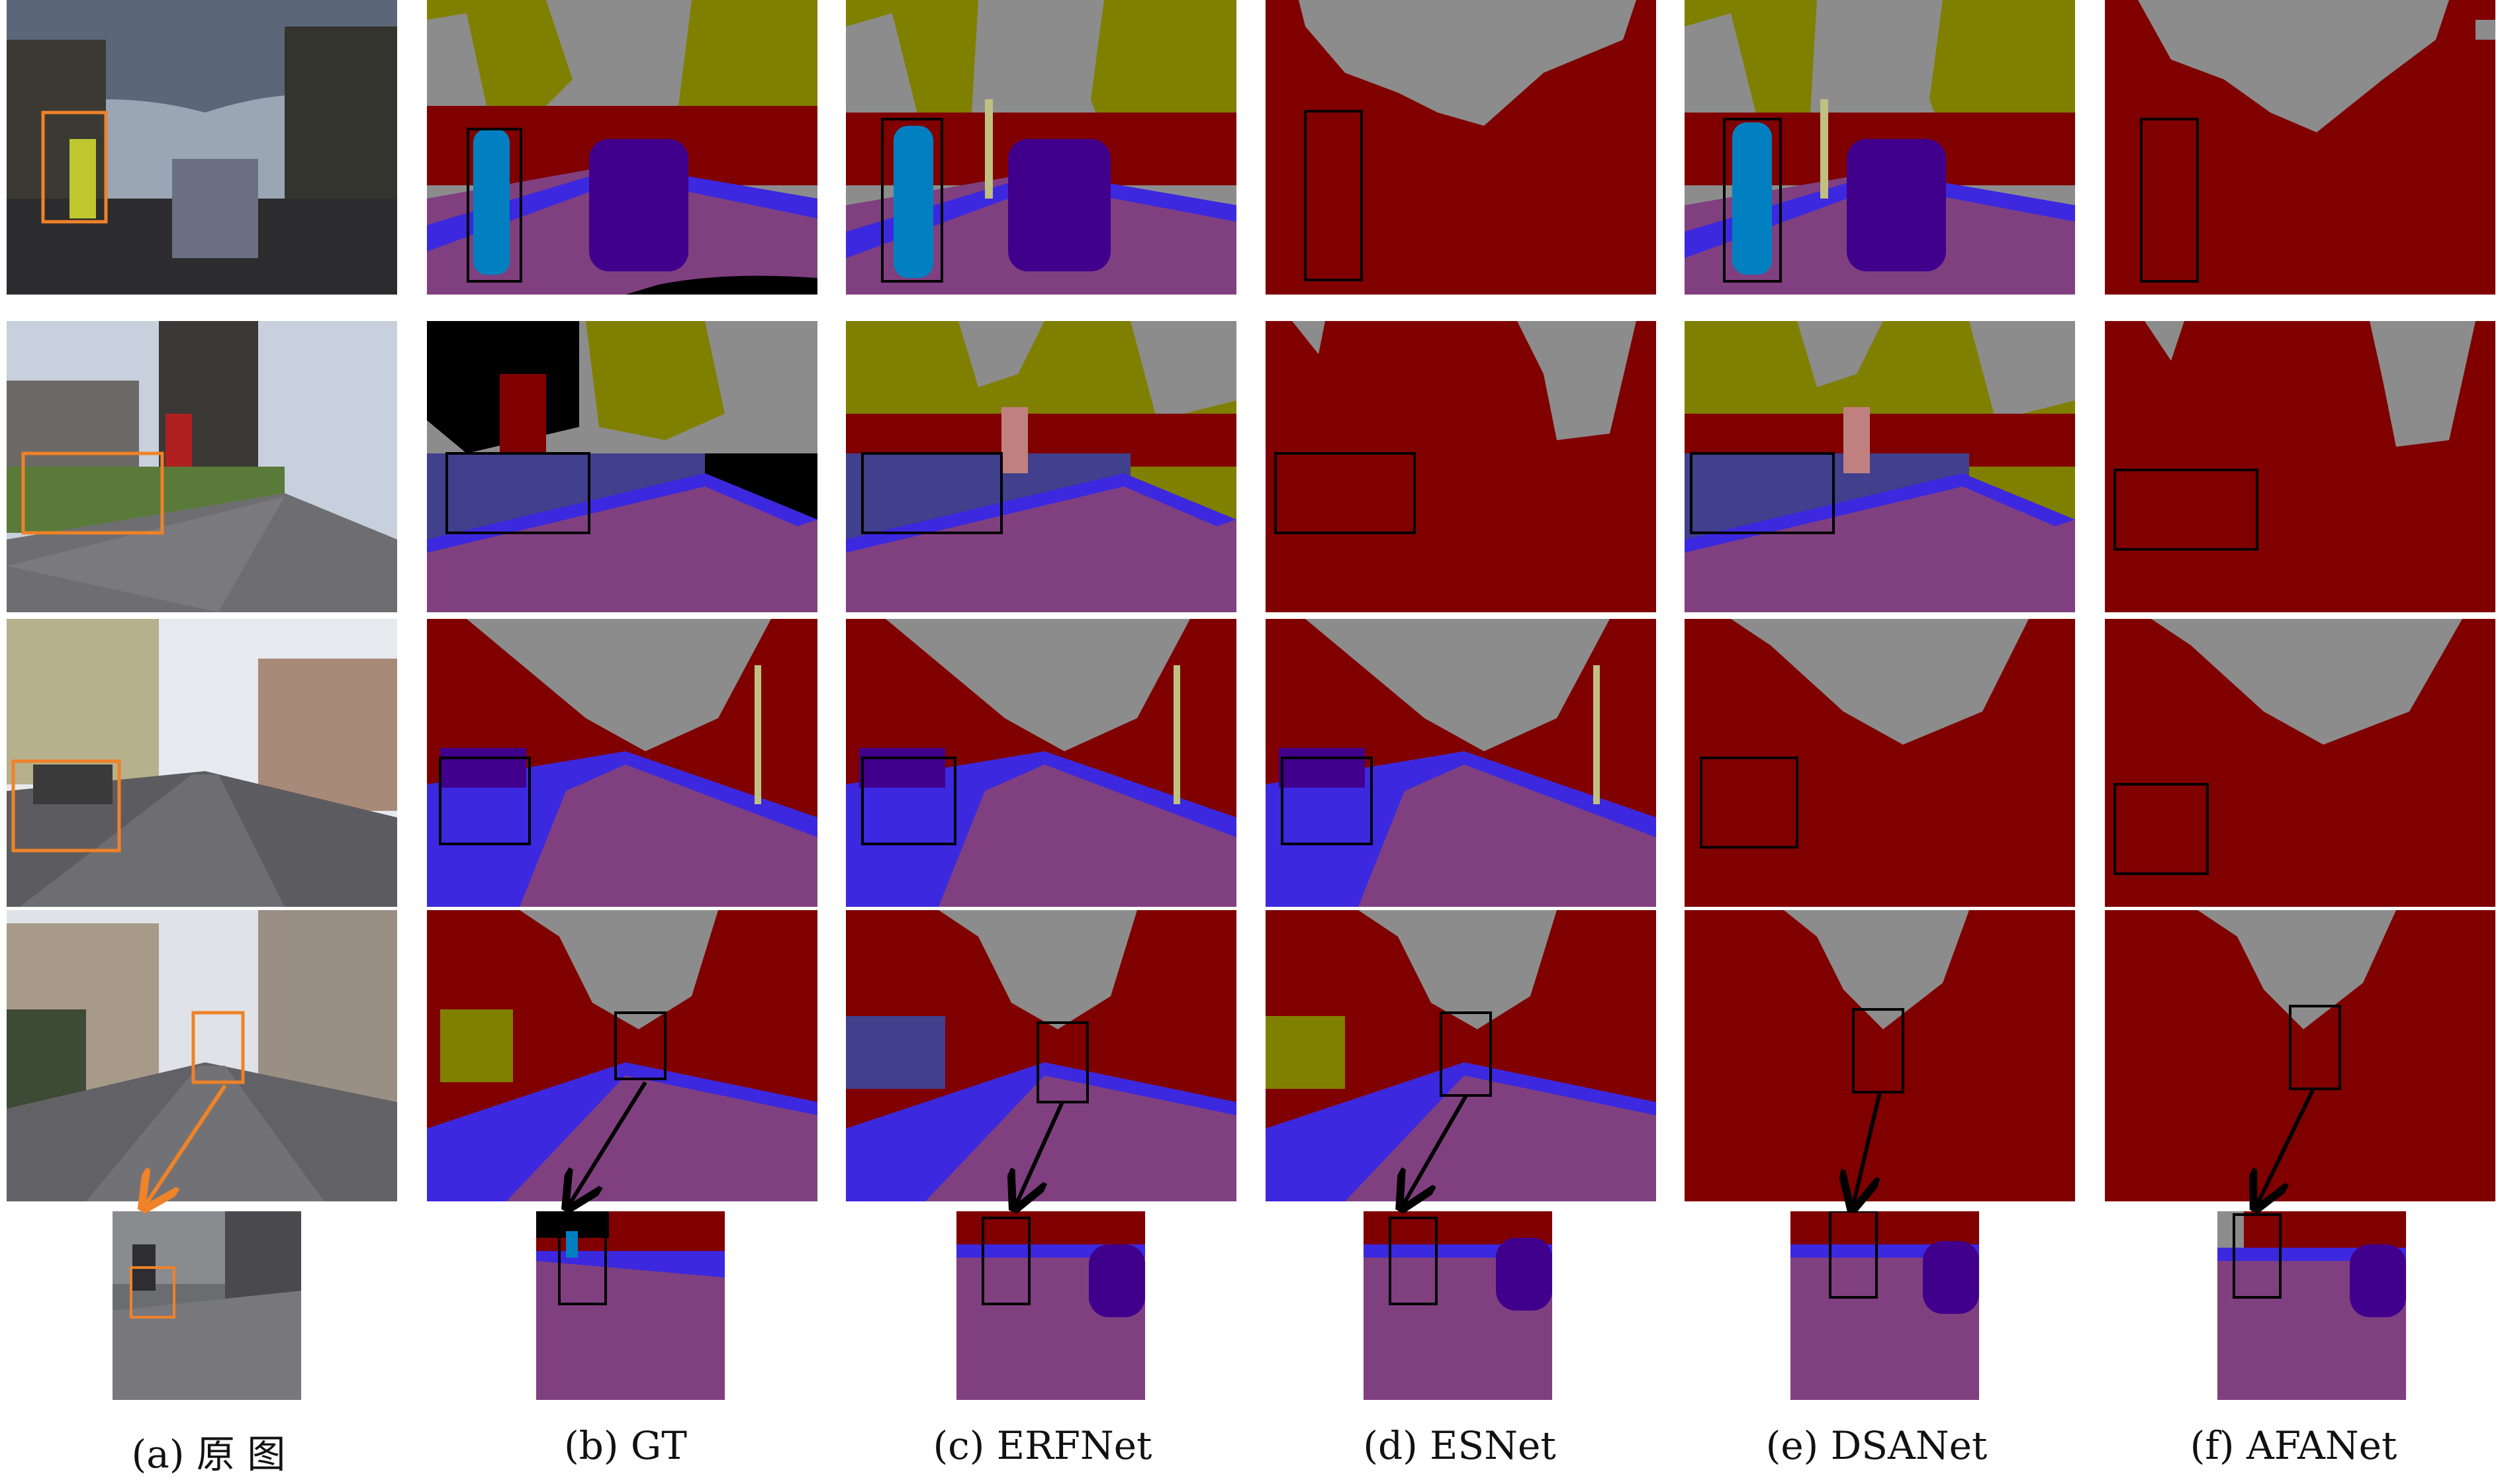  Describe the element at coordinates (207, 1306) in the screenshot. I see `original-zoom-crop` at that location.